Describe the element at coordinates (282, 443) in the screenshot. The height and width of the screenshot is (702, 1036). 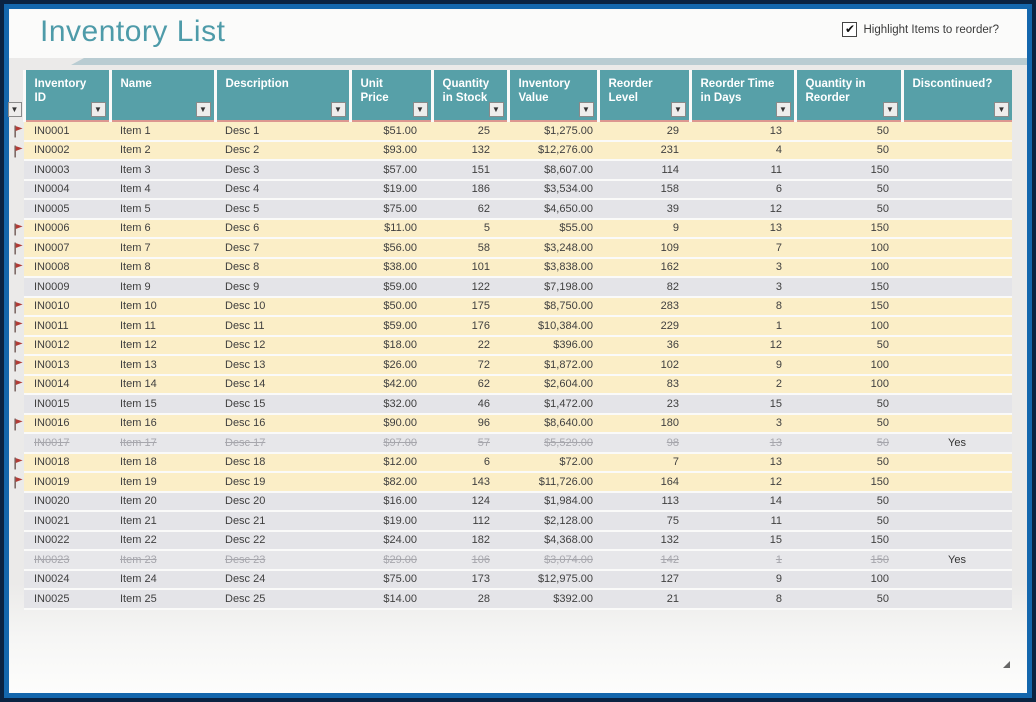
I see `cell-description: Desc 17` at that location.